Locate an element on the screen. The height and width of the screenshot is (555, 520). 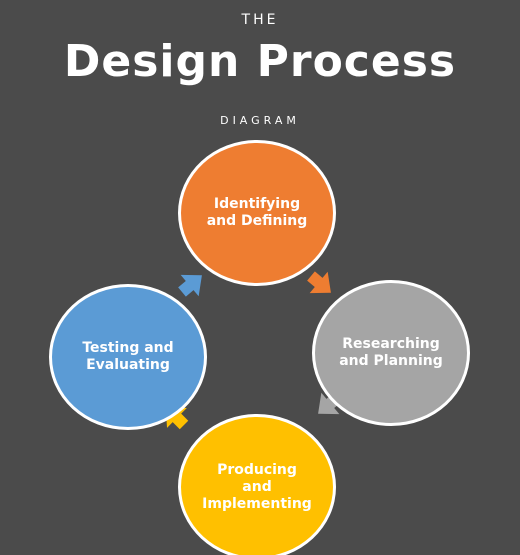
page-title: Design Process is located at coordinates (260, 61).